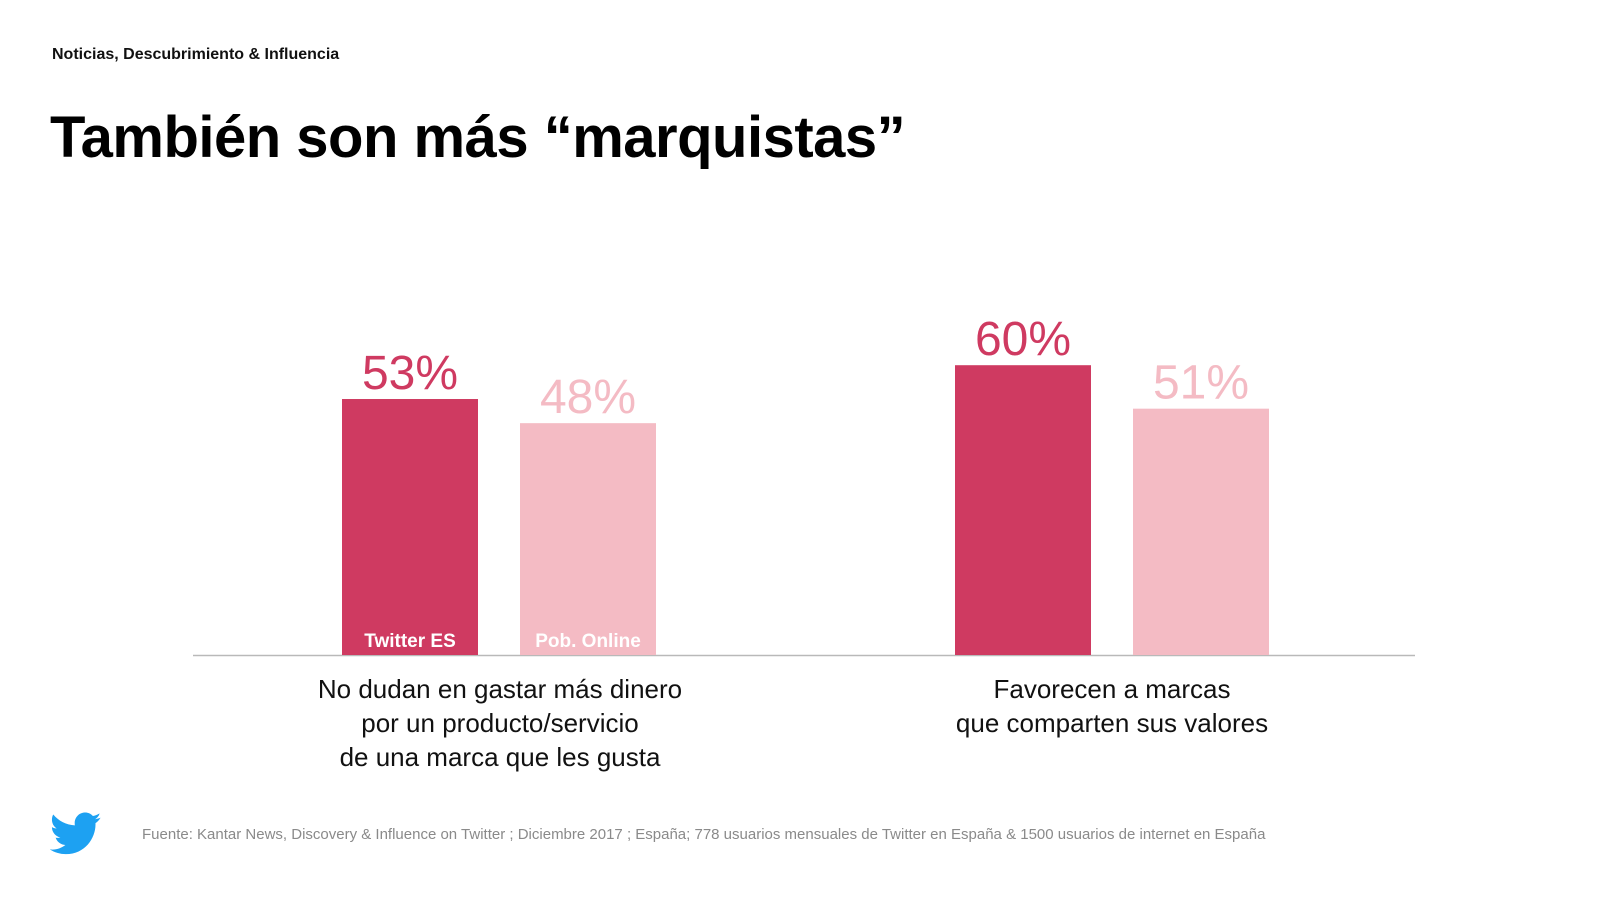 The width and height of the screenshot is (1600, 900). I want to click on value-label: 48%, so click(588, 397).